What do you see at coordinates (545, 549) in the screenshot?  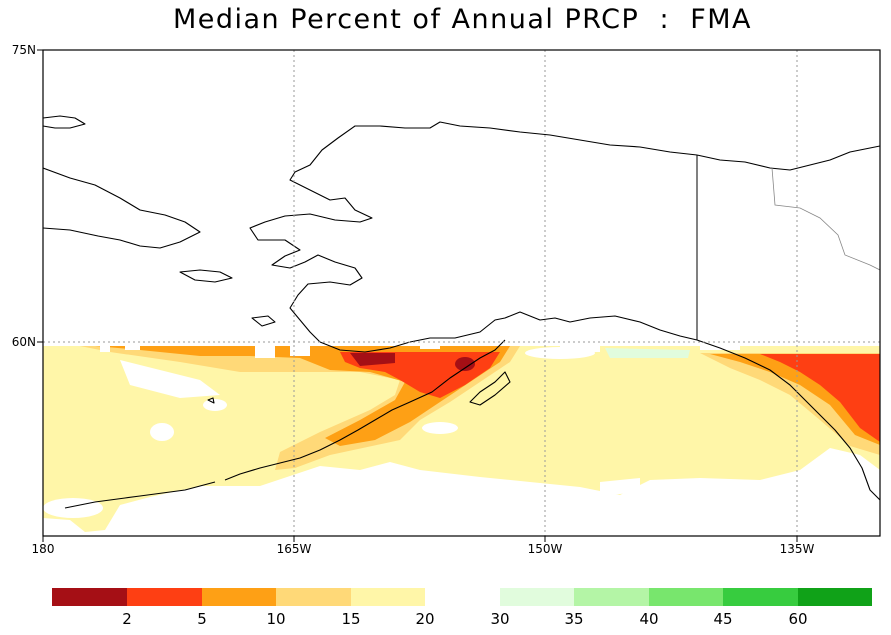 I see `lon-label-150w: 150W` at bounding box center [545, 549].